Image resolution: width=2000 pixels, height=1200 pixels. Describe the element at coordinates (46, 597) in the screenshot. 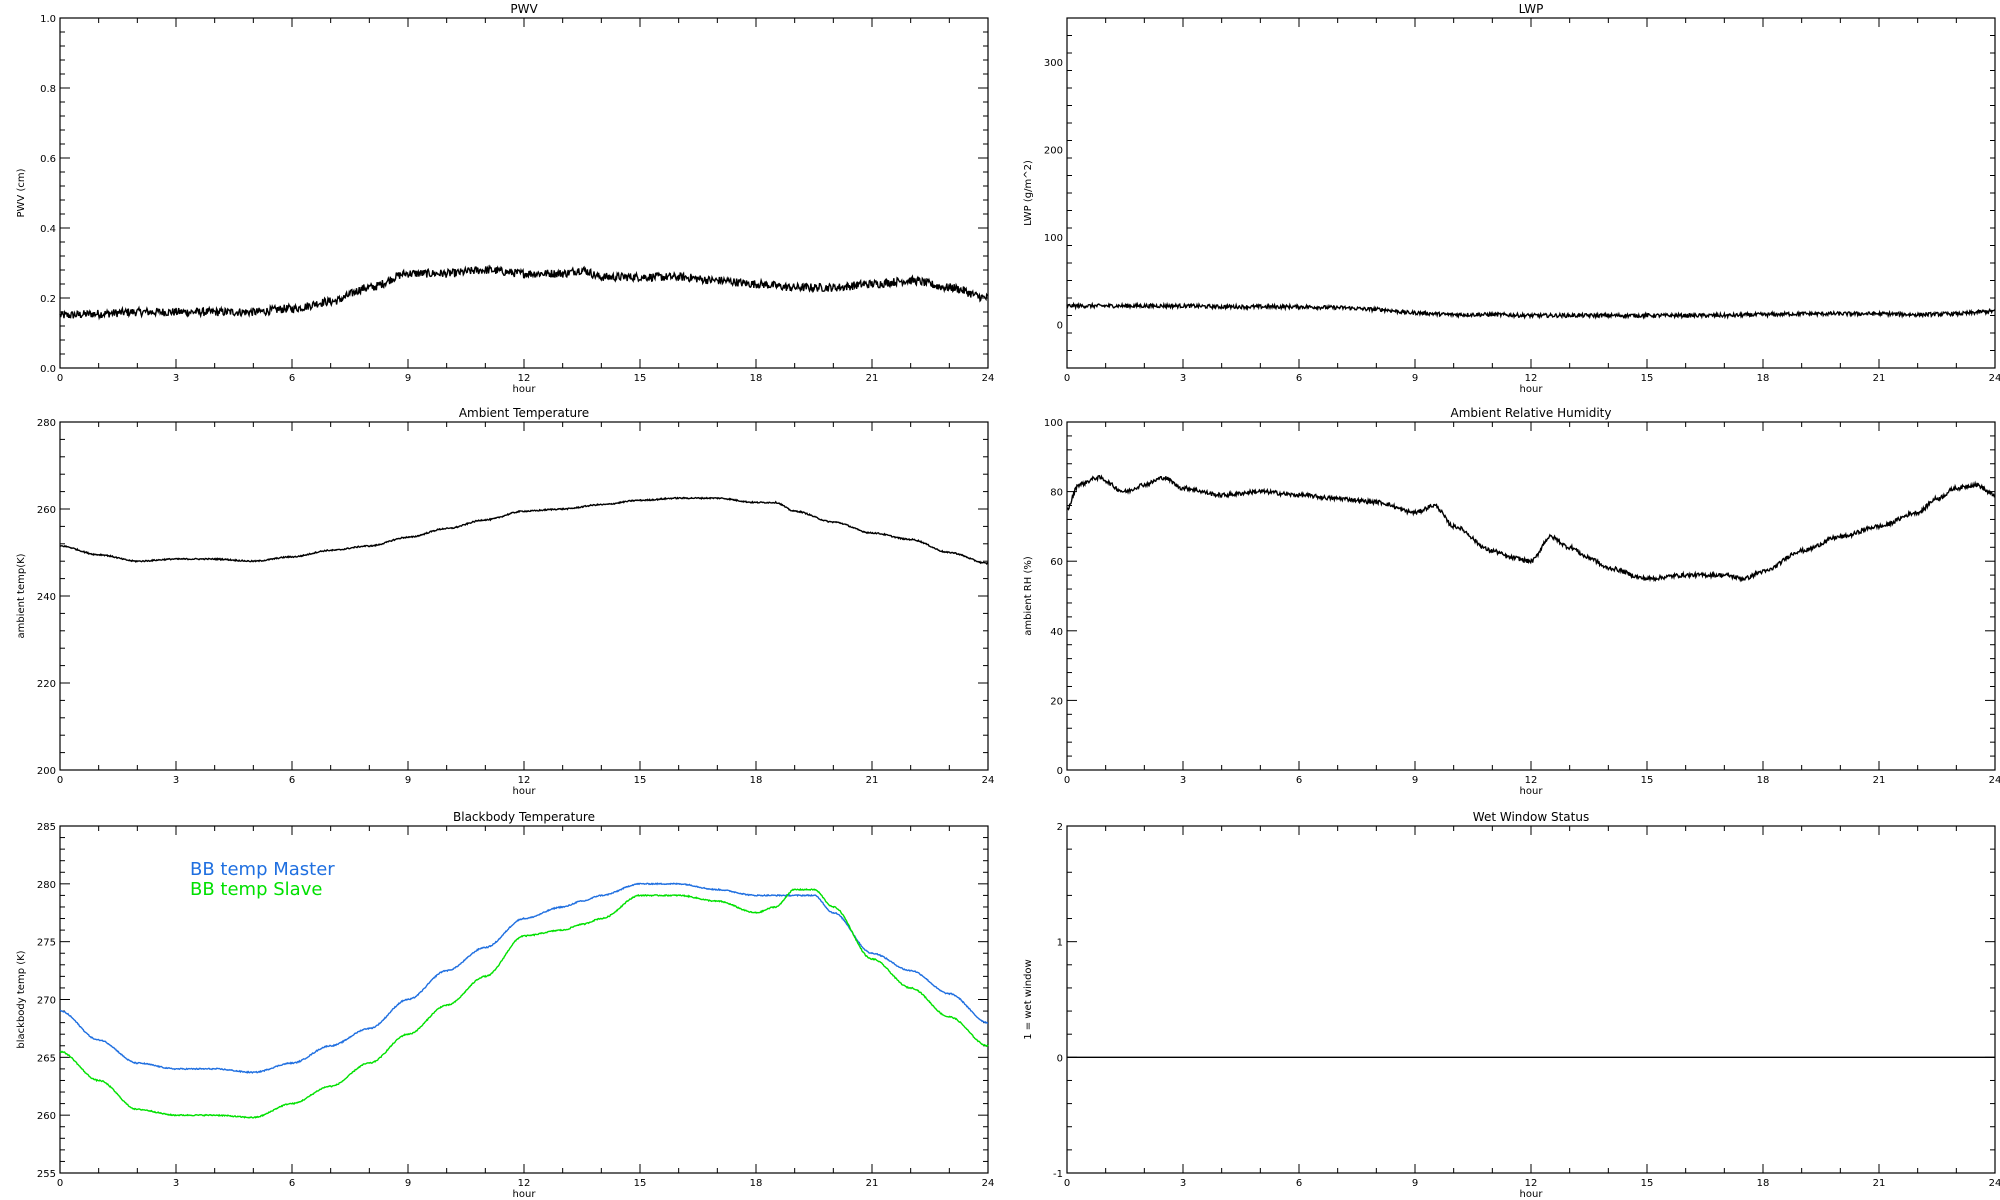

I see `y-tick-label: 240` at that location.